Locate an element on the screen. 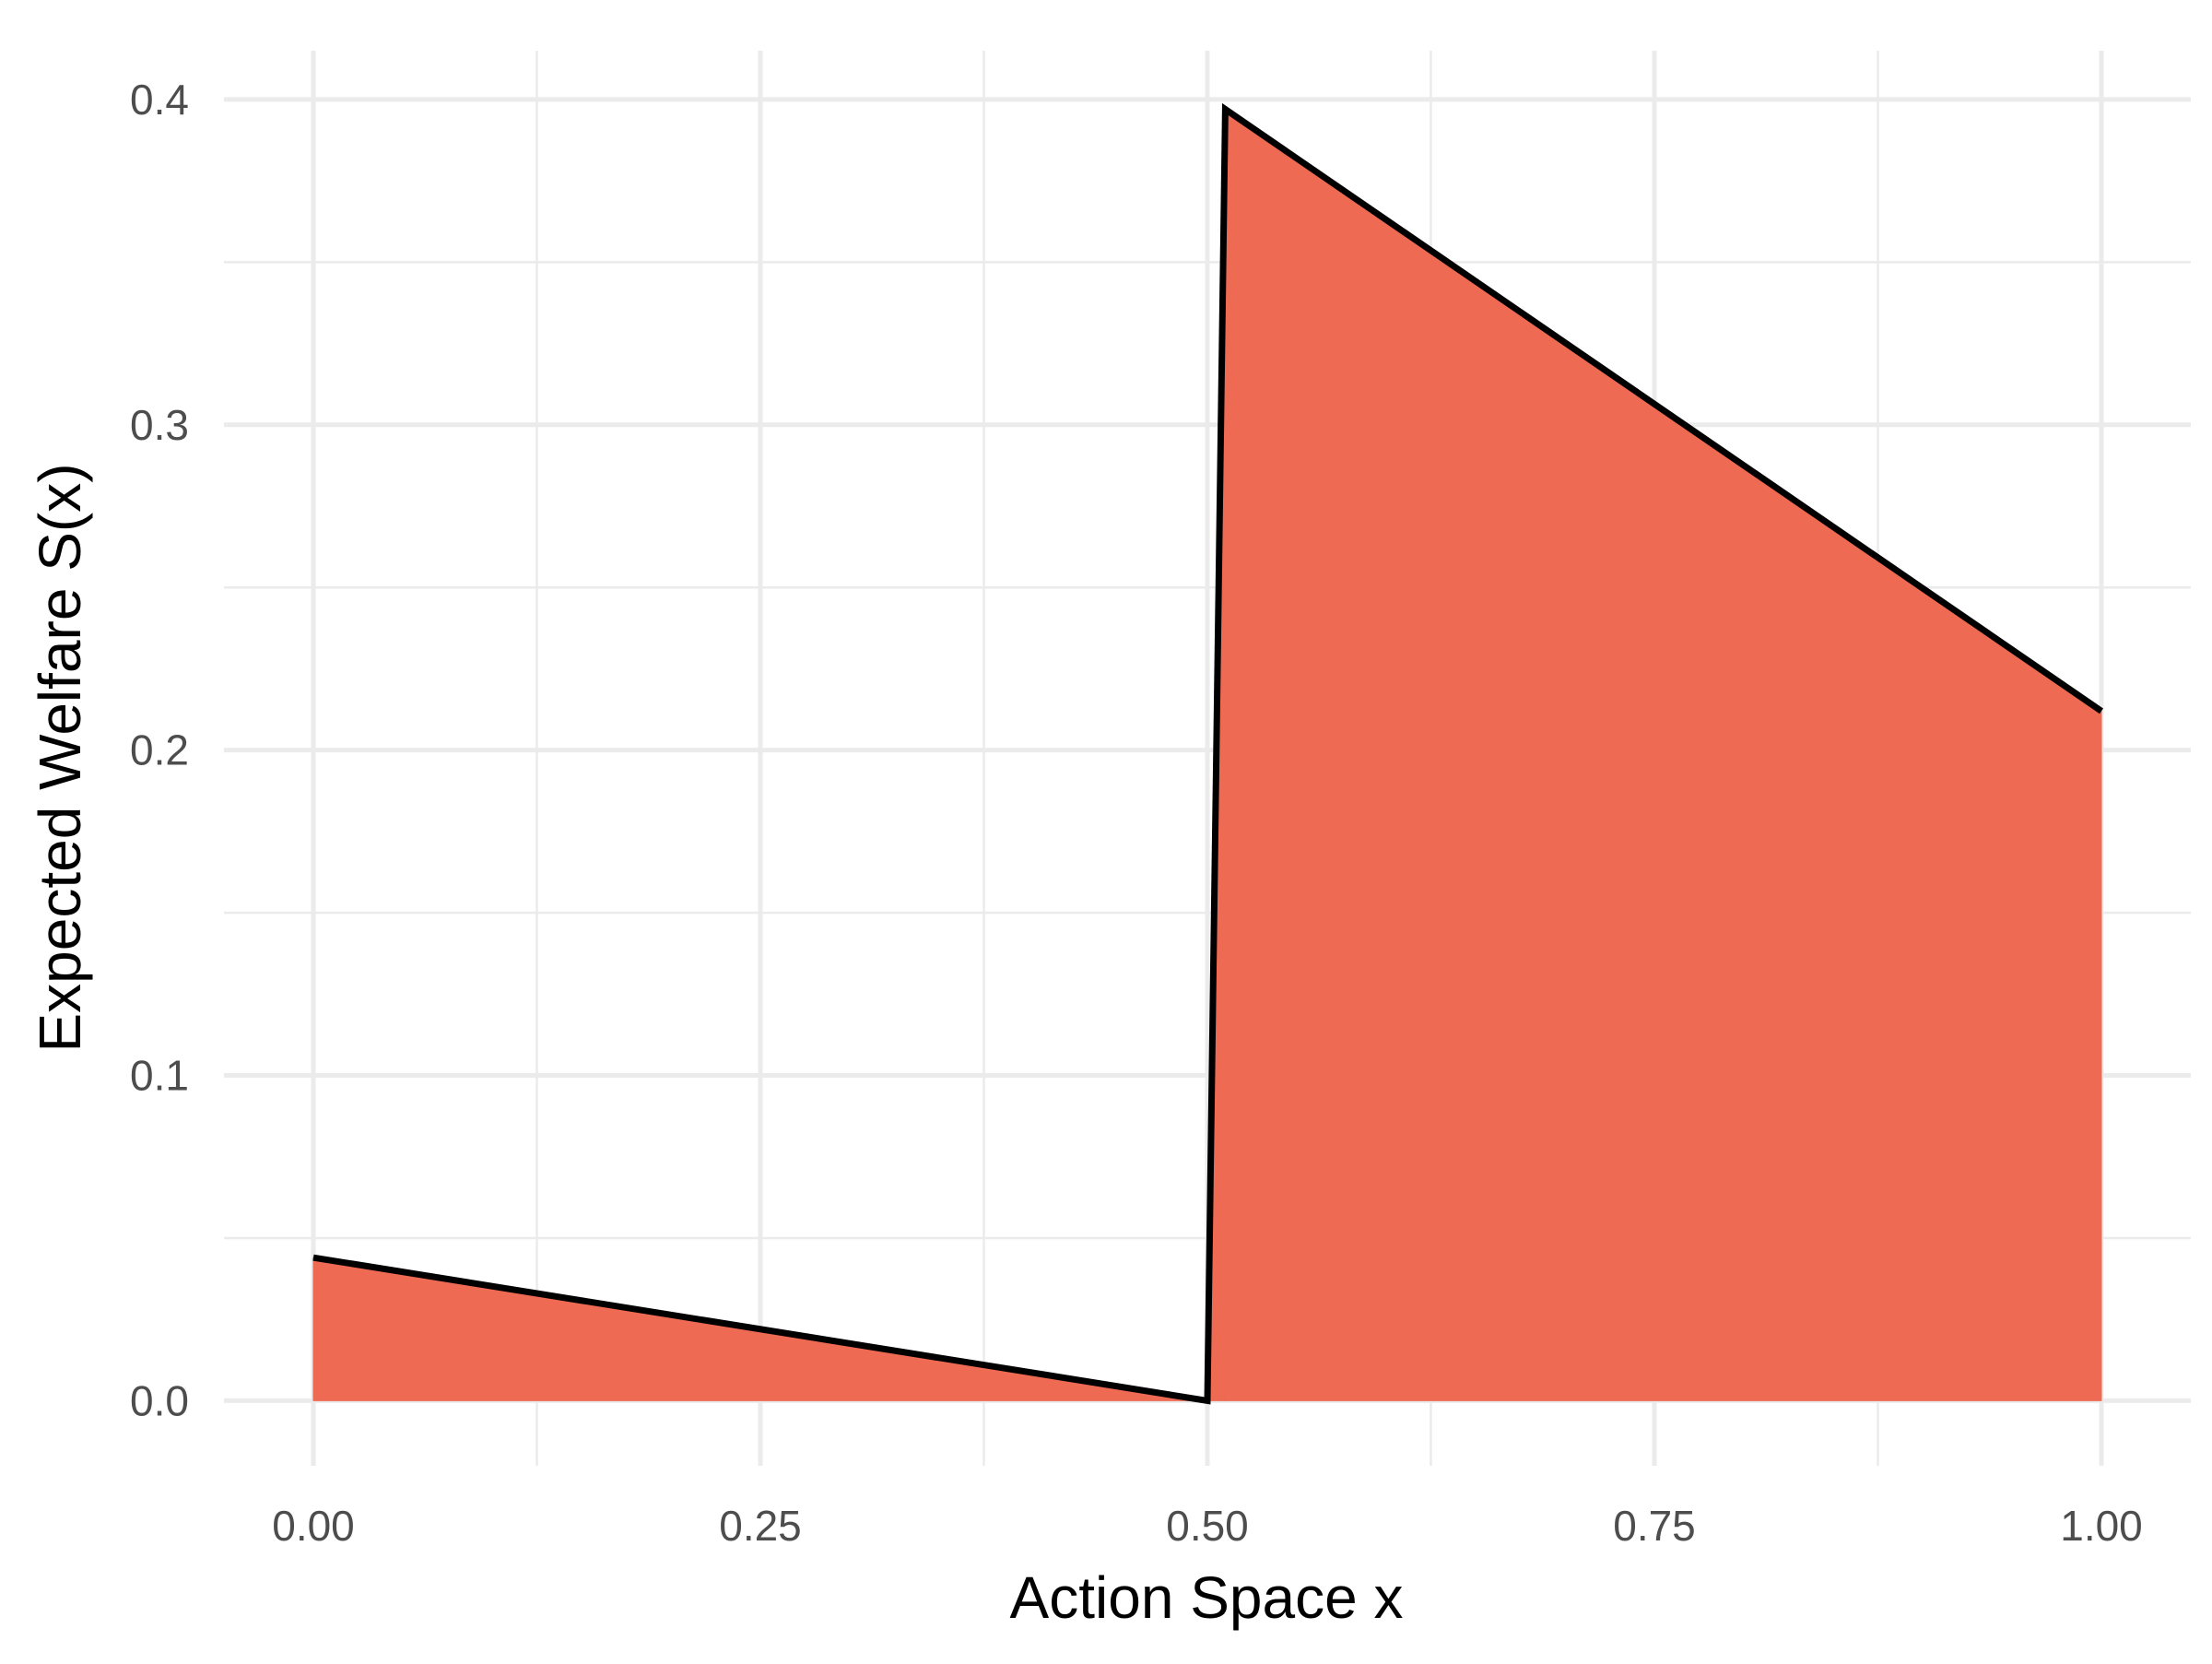 The height and width of the screenshot is (1664, 2212). x-tick-label: 1.00 is located at coordinates (2101, 1526).